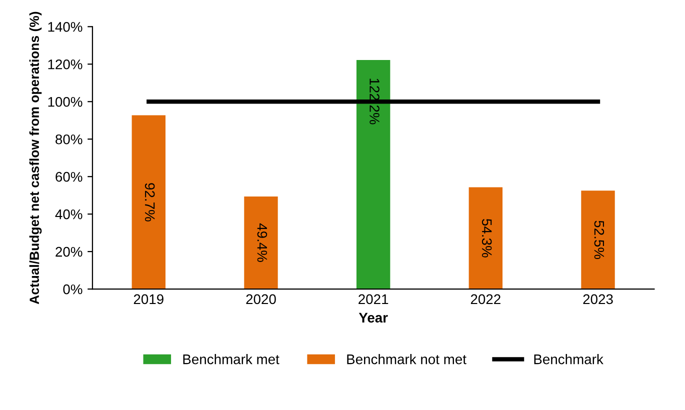 The height and width of the screenshot is (410, 685). I want to click on y-tick-label: 120%, so click(65, 64).